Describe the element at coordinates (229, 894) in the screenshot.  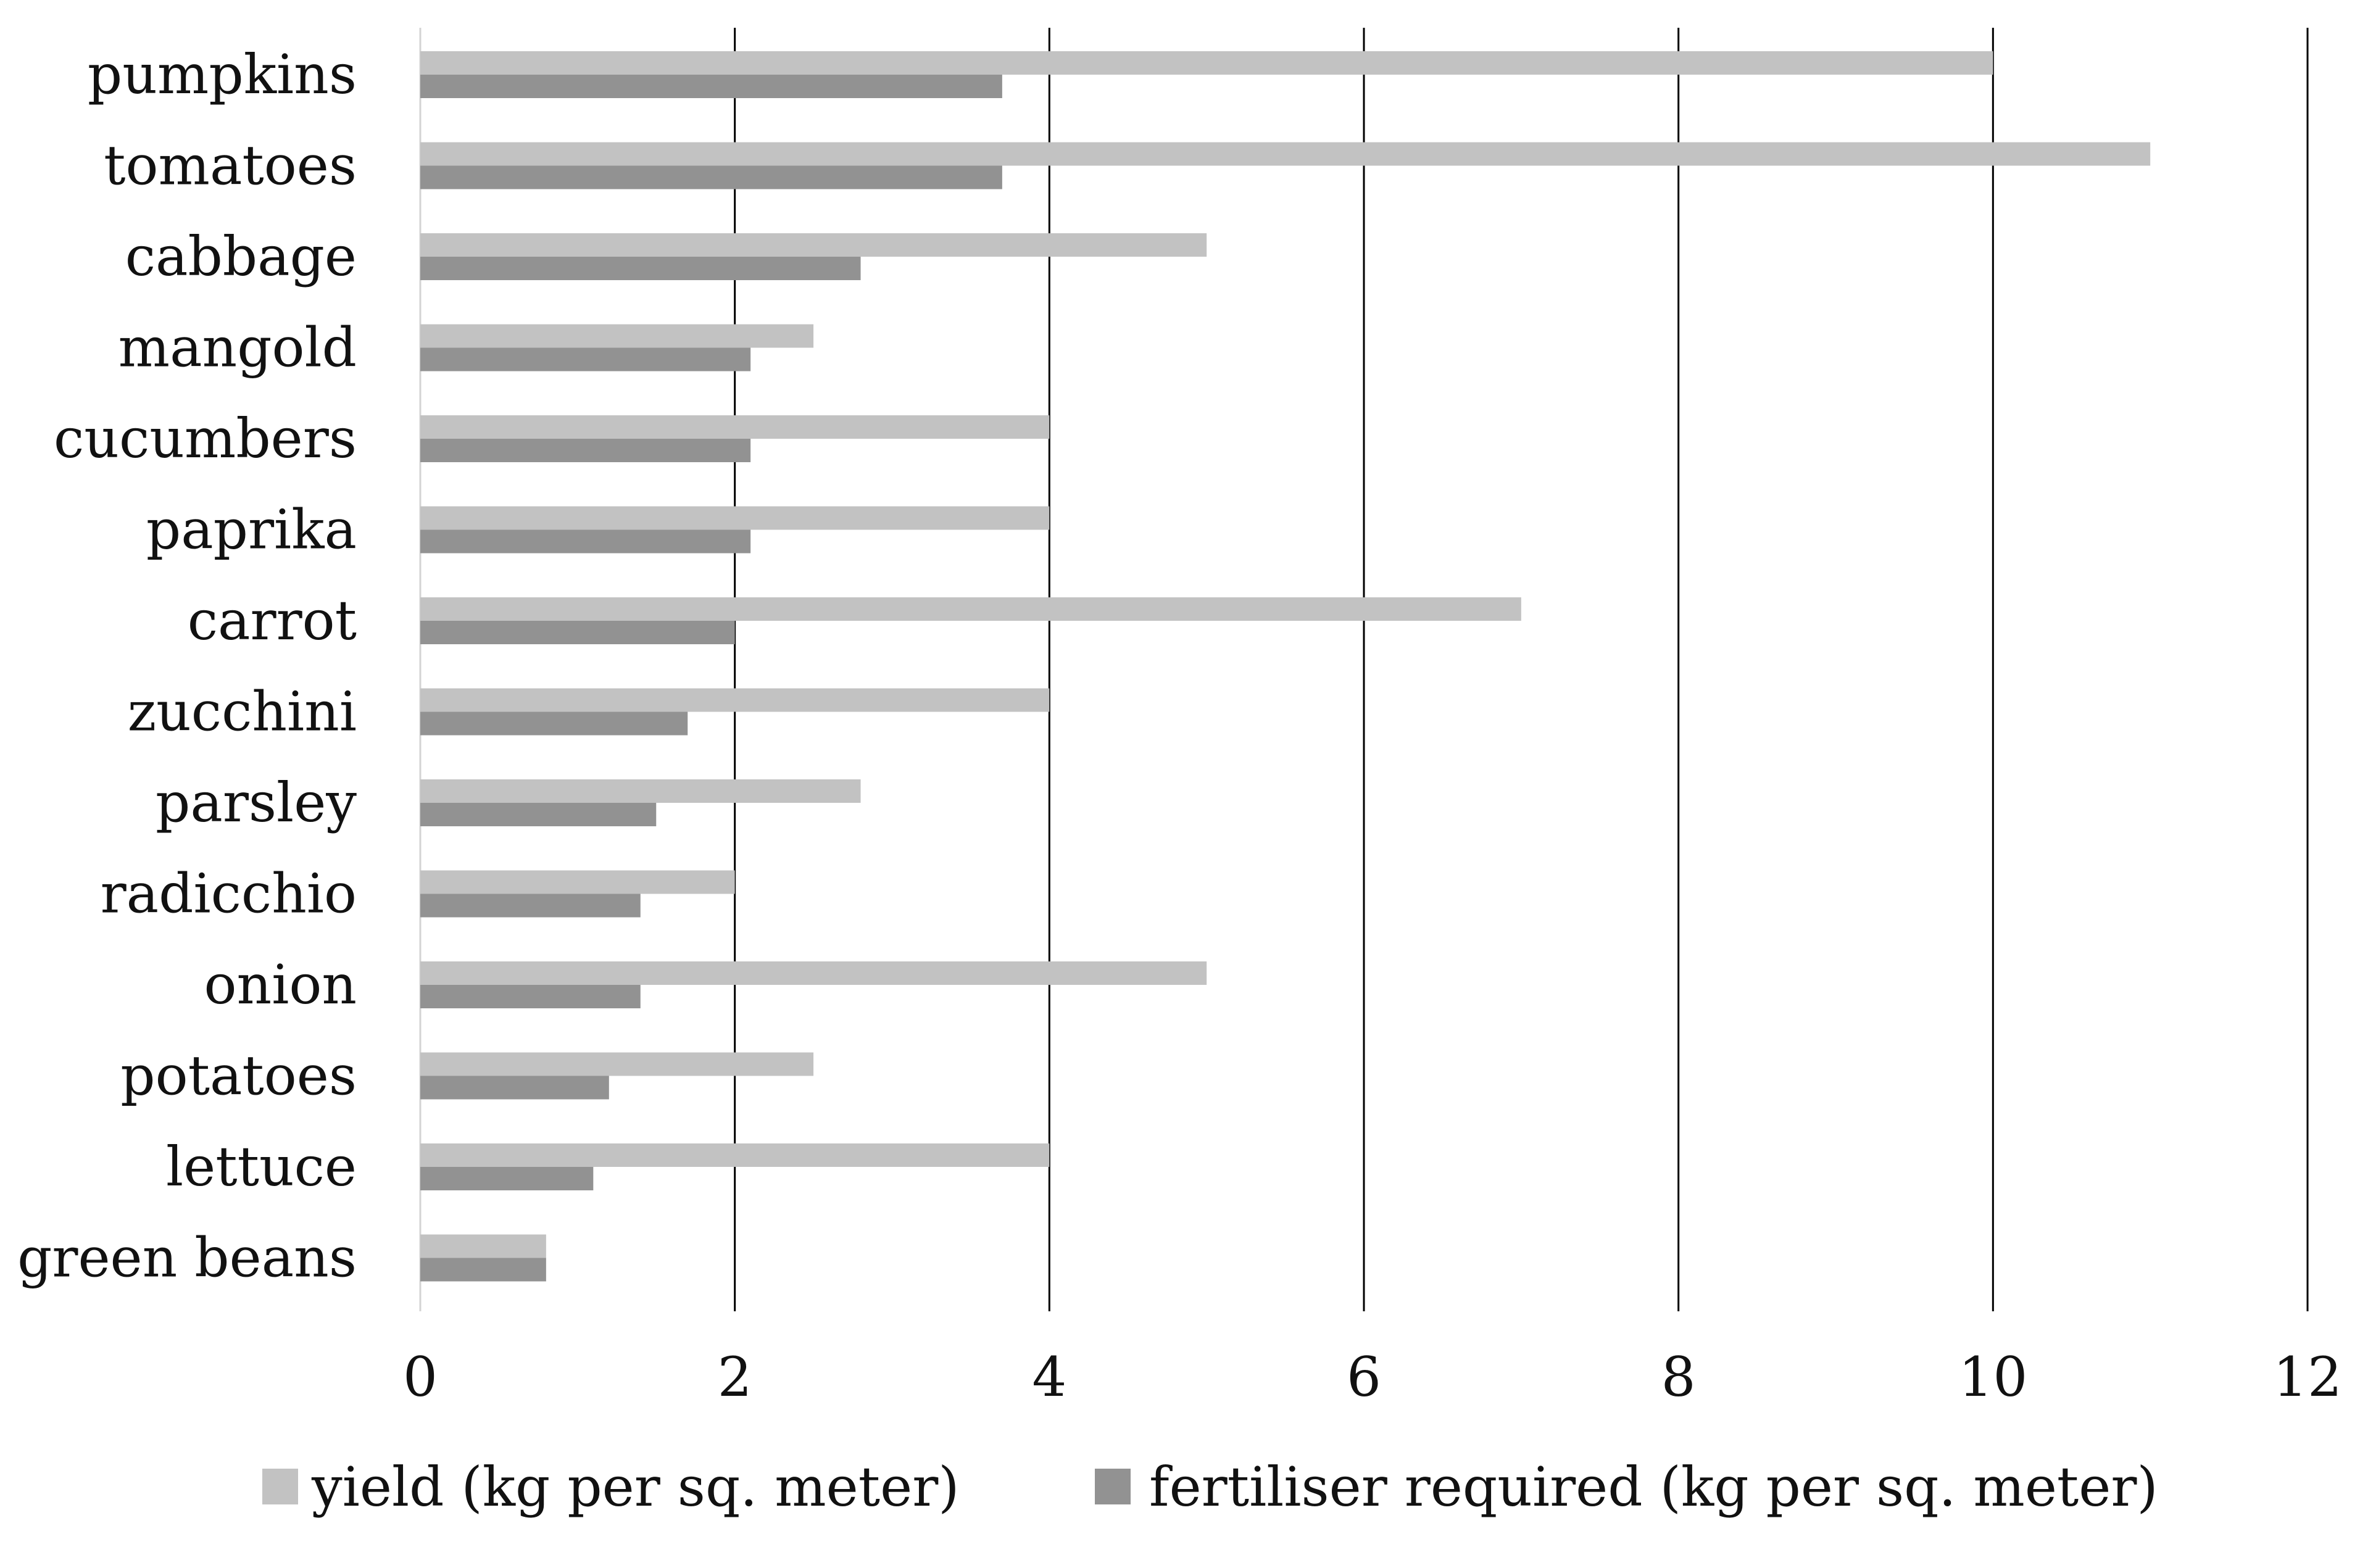
I see `category-label: radicchio` at that location.